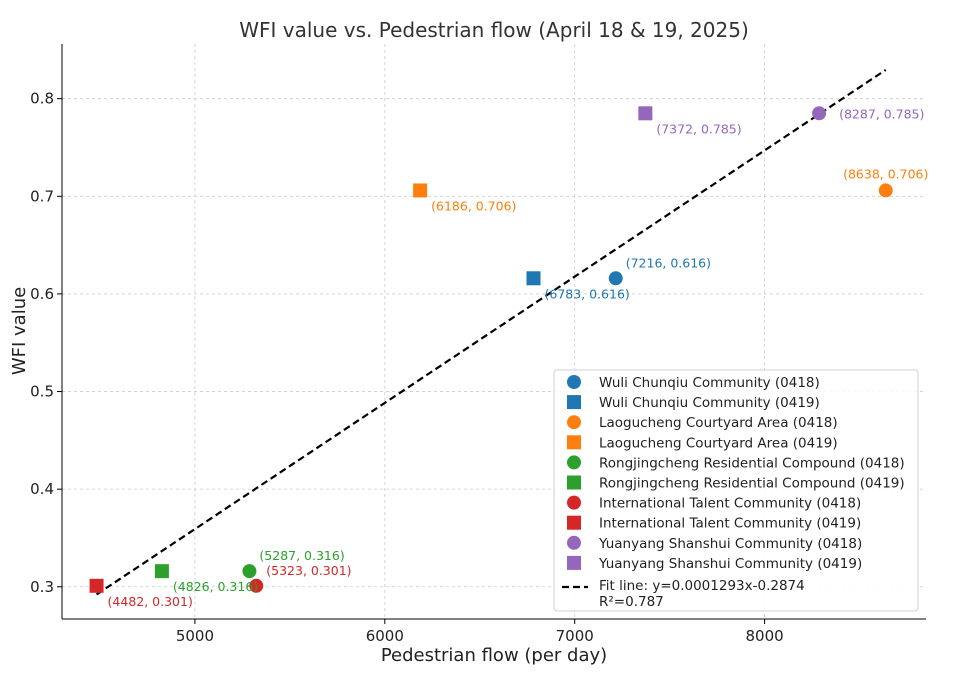 The image size is (964, 673). Describe the element at coordinates (709, 383) in the screenshot. I see `legend-entry-label: Wuli Chunqiu Community (0418)` at that location.